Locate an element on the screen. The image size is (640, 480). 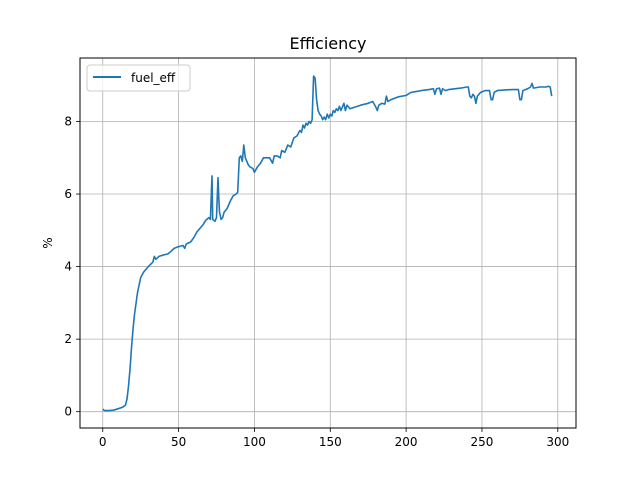
y-tick-label: 0 is located at coordinates (68, 412).